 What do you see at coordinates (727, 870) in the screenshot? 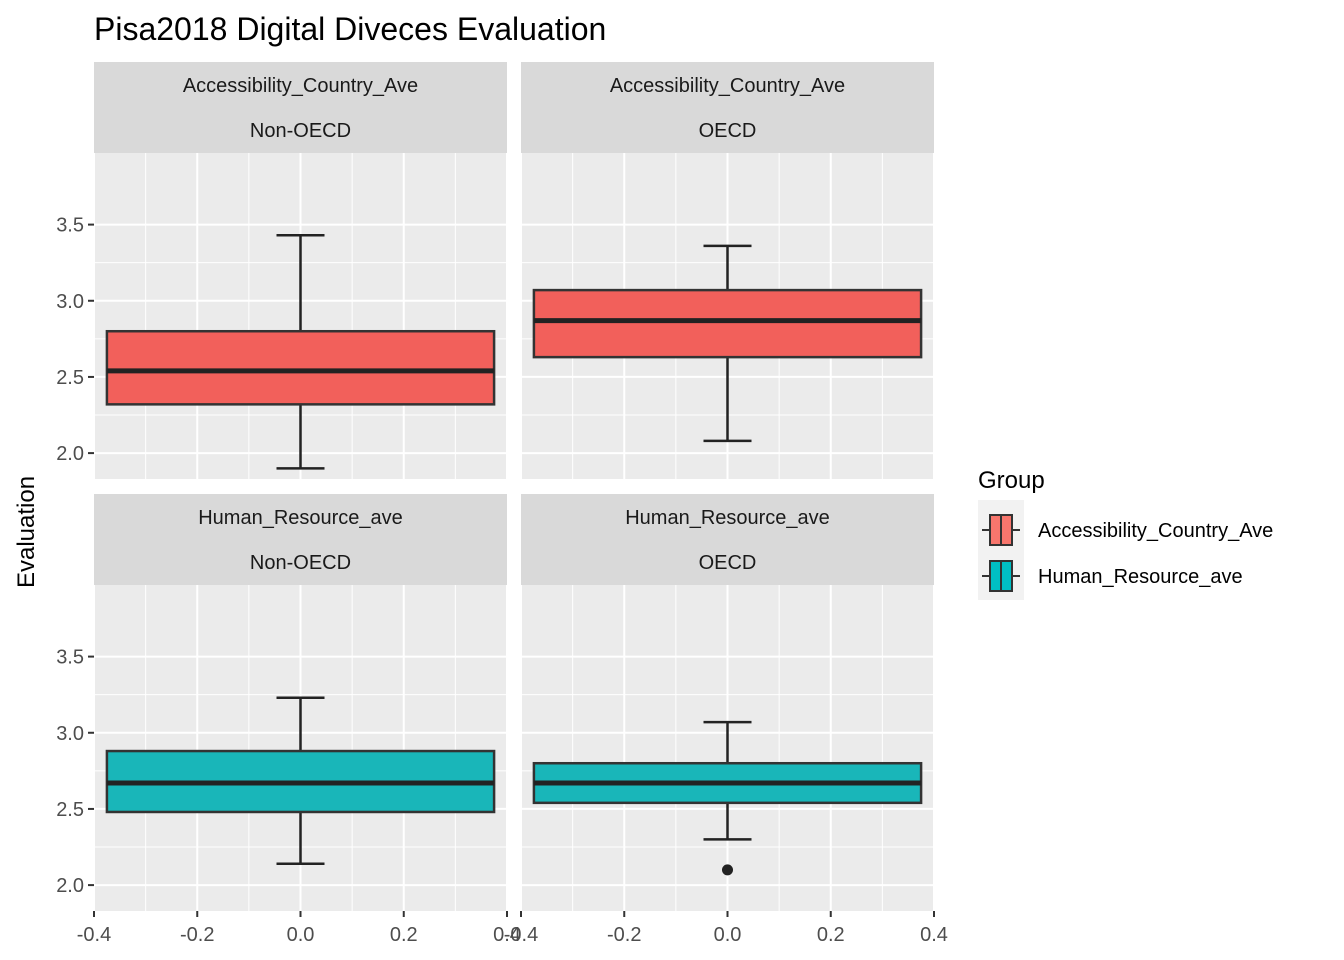
I see `outlier-point` at bounding box center [727, 870].